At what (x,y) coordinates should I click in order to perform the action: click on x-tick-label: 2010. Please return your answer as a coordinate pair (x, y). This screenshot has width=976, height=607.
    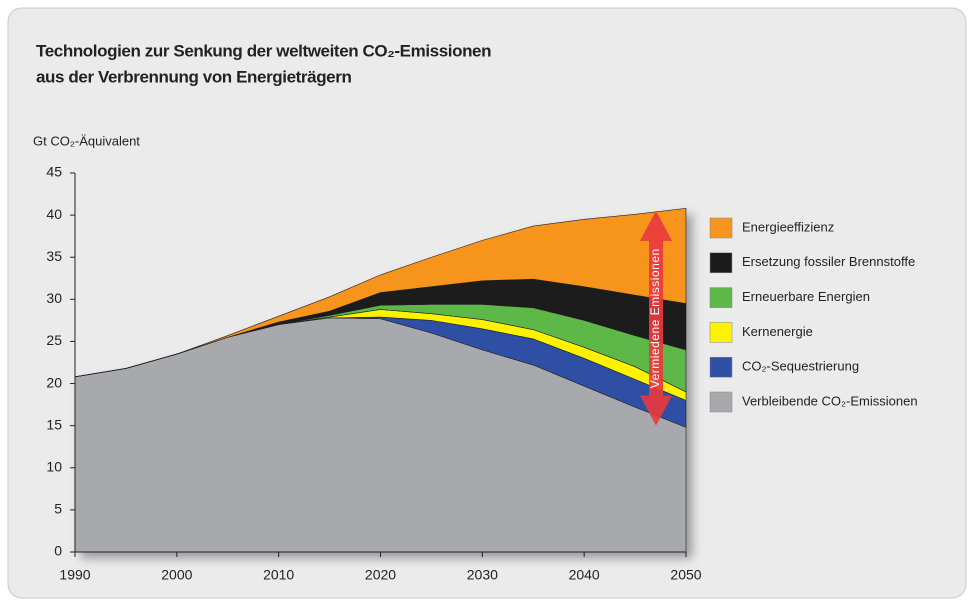
    Looking at the image, I should click on (278, 575).